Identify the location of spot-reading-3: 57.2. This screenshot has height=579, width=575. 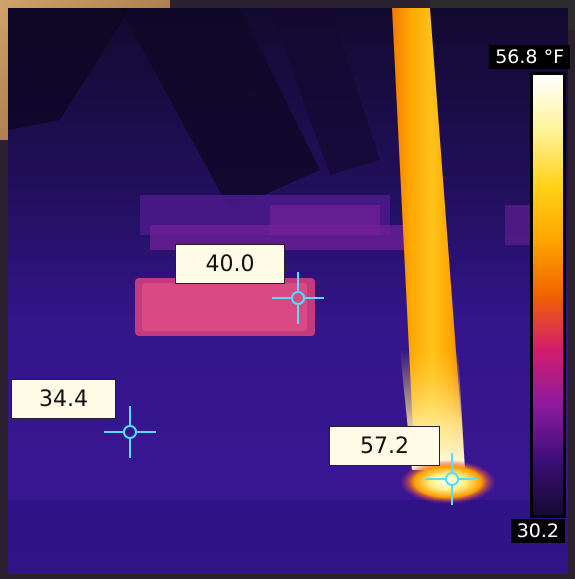
(384, 446).